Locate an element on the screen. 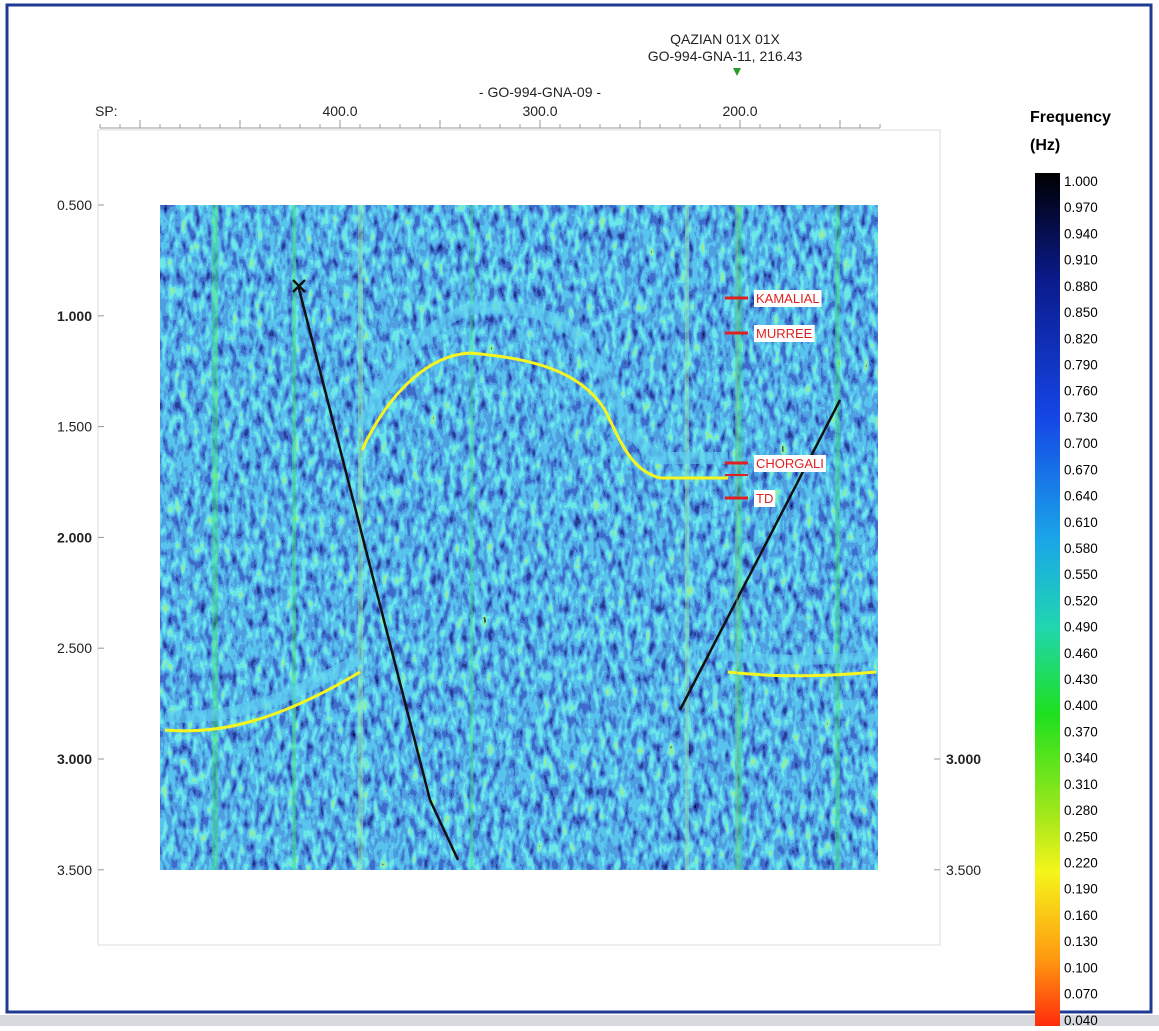  colorbar-label: 0.040 is located at coordinates (1081, 1019).